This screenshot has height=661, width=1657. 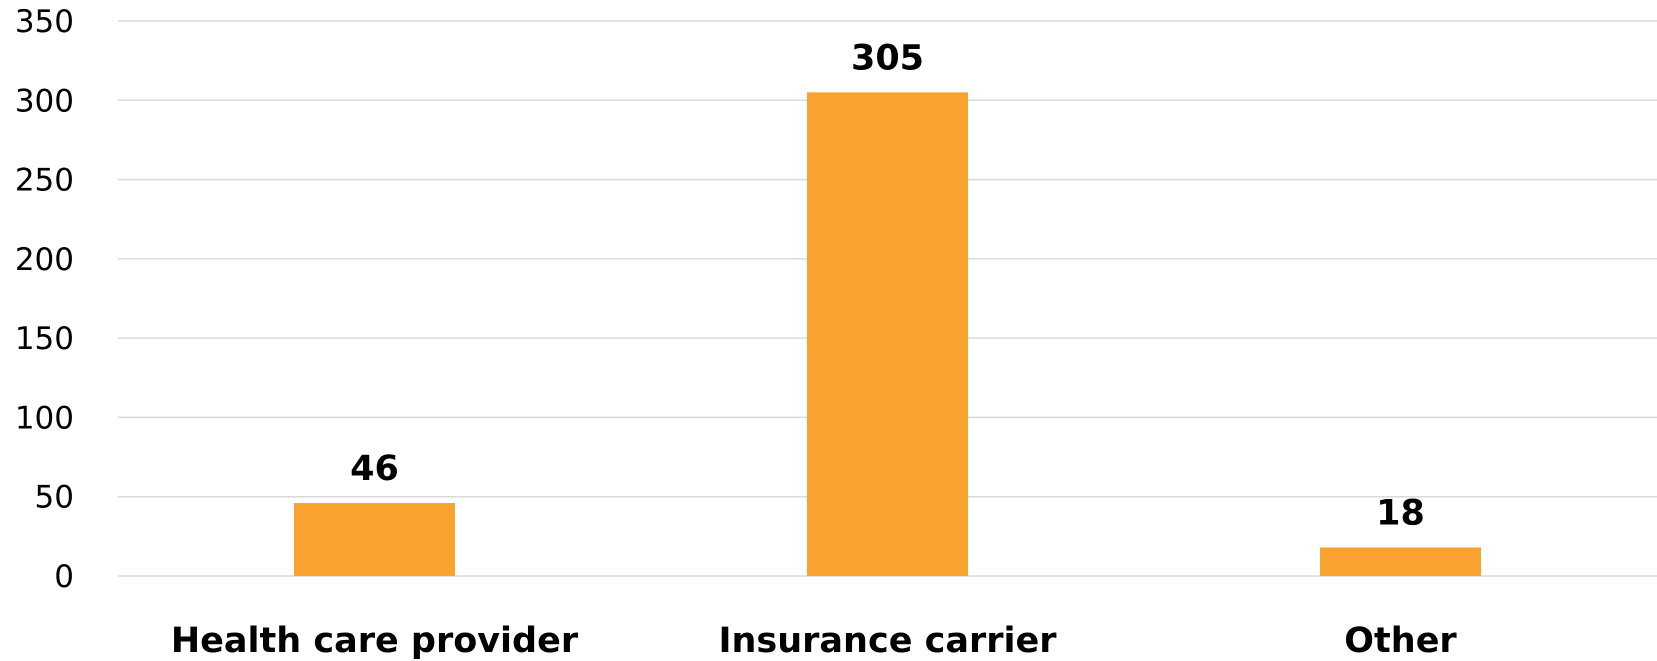 What do you see at coordinates (887, 58) in the screenshot?
I see `data-label: 305` at bounding box center [887, 58].